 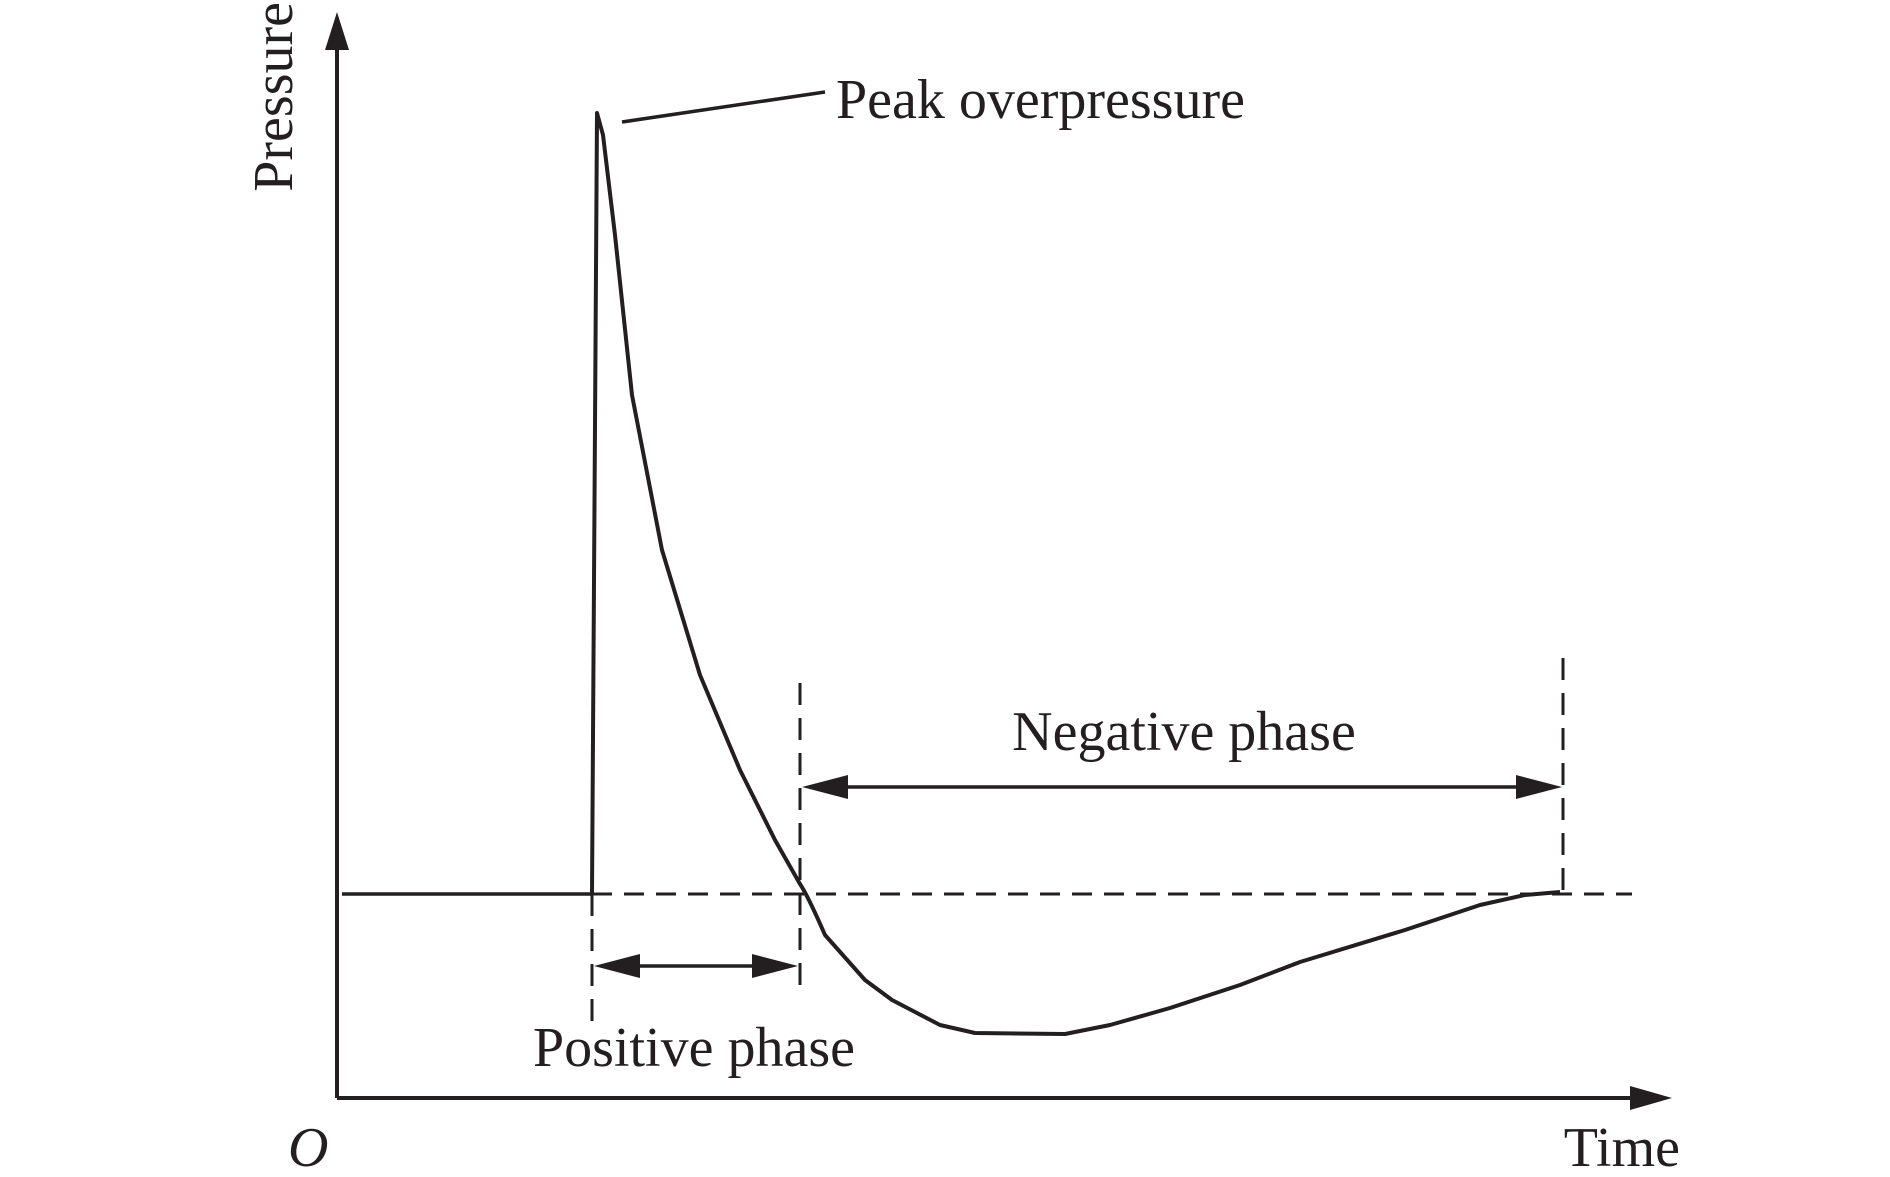 What do you see at coordinates (617, 966) in the screenshot?
I see `positive-phase-arrowhead-left` at bounding box center [617, 966].